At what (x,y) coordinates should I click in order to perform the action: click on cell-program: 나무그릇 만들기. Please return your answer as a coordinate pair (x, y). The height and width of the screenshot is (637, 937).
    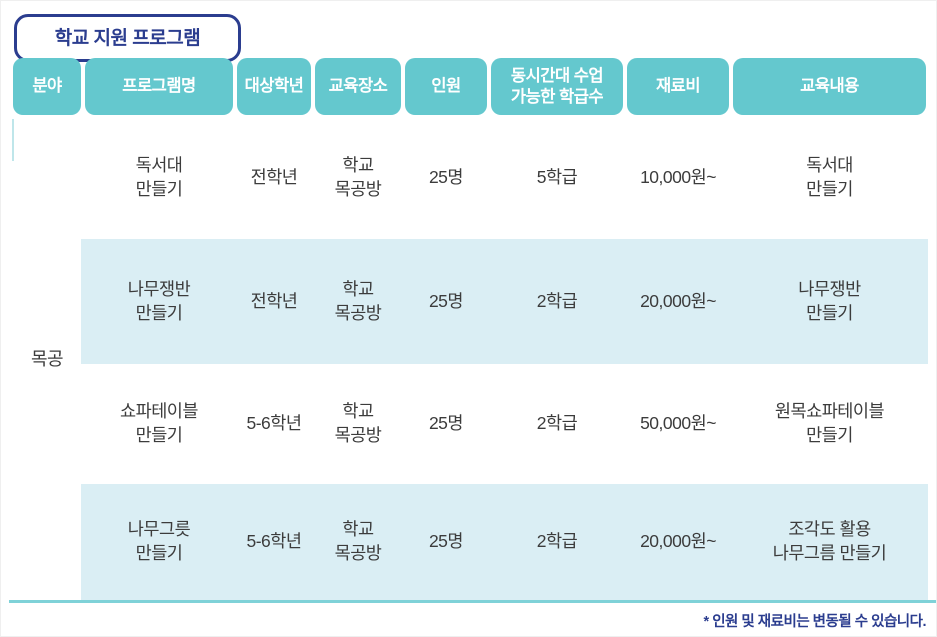
    Looking at the image, I should click on (159, 541).